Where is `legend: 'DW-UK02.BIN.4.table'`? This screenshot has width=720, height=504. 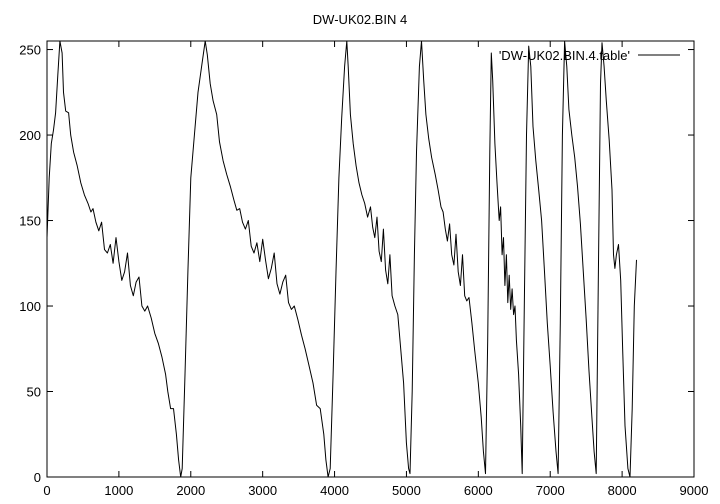 legend: 'DW-UK02.BIN.4.table' is located at coordinates (589, 55).